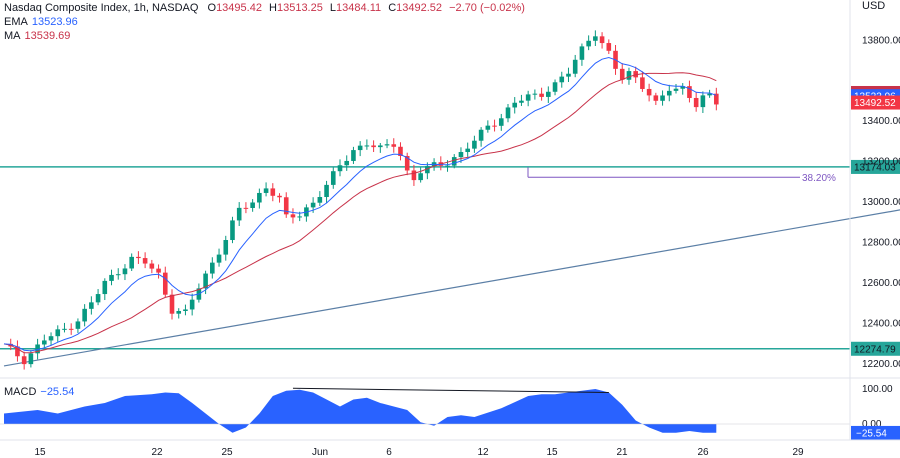  Describe the element at coordinates (881, 121) in the screenshot. I see `price-tick-label: 13400.00` at that location.